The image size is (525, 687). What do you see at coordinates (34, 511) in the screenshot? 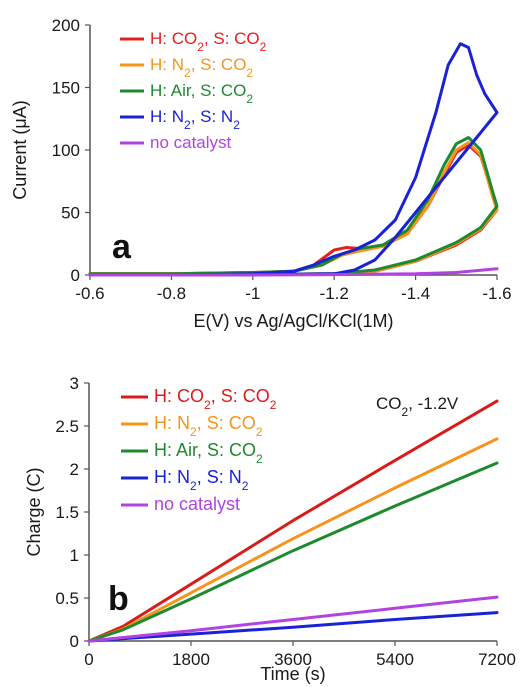
I see `y-axis-label: Charge (C)` at bounding box center [34, 511].